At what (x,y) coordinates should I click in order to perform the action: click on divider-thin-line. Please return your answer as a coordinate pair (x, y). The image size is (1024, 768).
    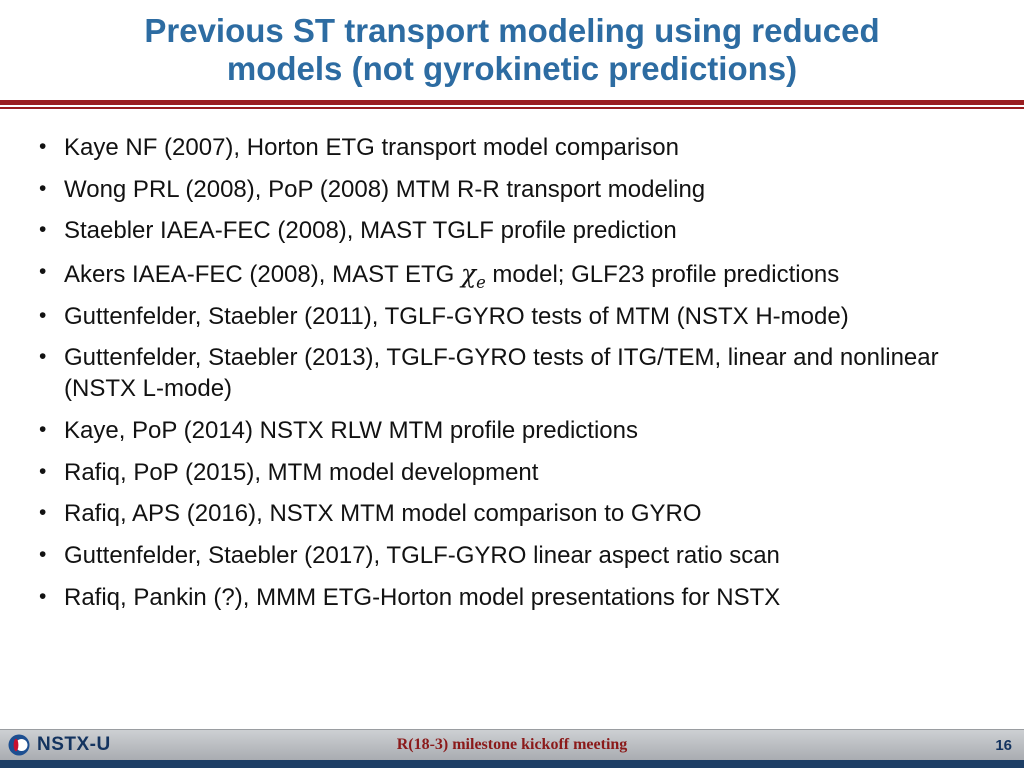
    Looking at the image, I should click on (512, 107).